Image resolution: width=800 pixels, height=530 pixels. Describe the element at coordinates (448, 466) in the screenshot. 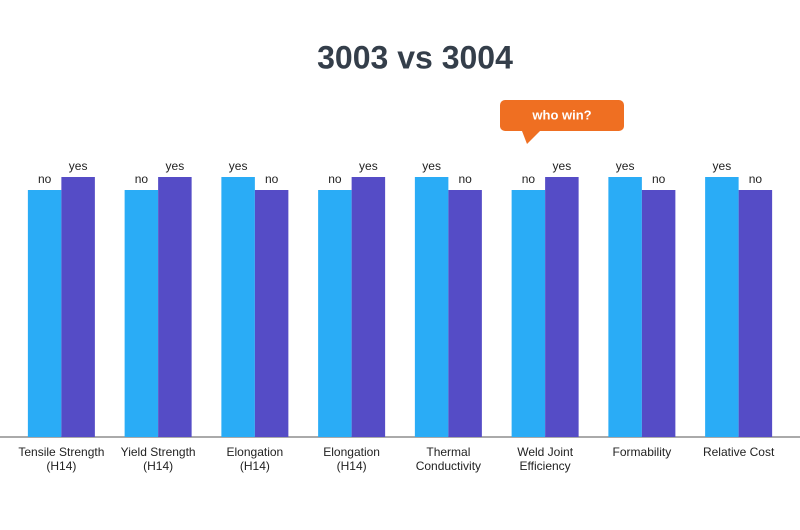

I see `x-tick-label: Conductivity` at that location.